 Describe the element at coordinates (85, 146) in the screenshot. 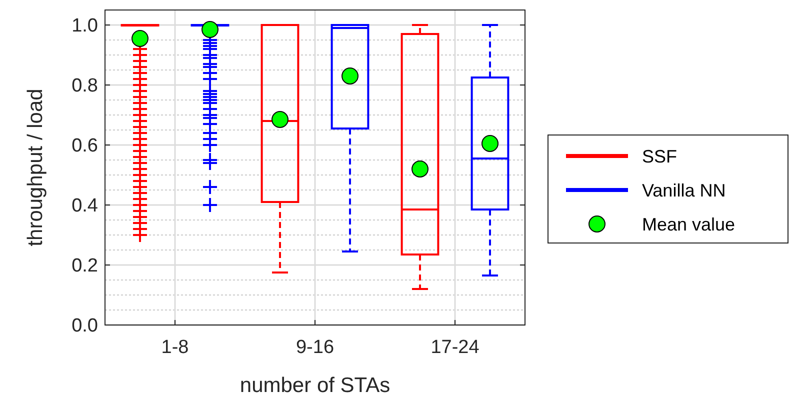

I see `y-tick-label: 0.6` at that location.